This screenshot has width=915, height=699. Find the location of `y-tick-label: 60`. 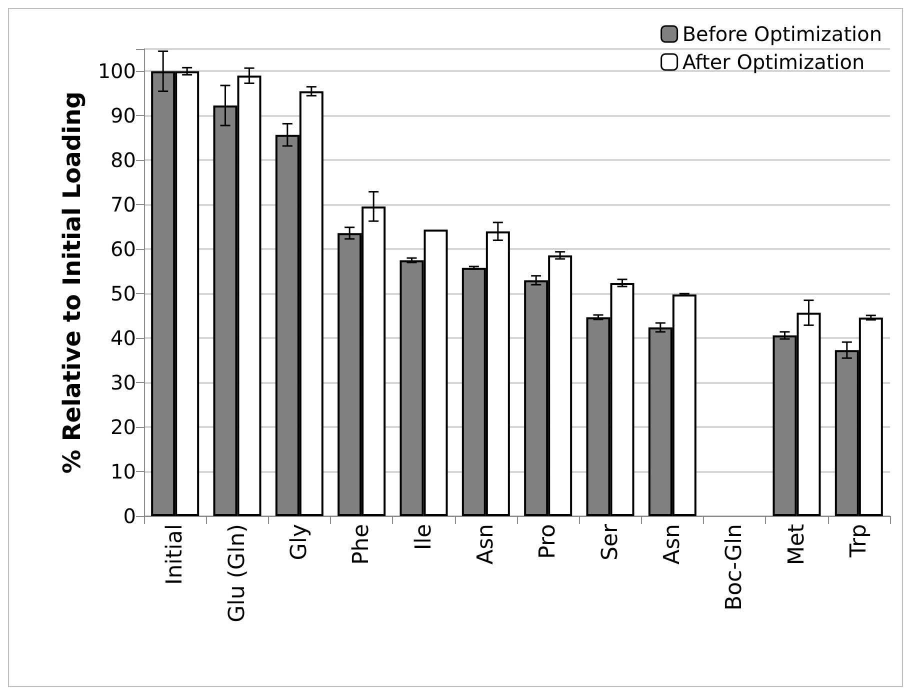

y-tick-label: 60 is located at coordinates (123, 249).